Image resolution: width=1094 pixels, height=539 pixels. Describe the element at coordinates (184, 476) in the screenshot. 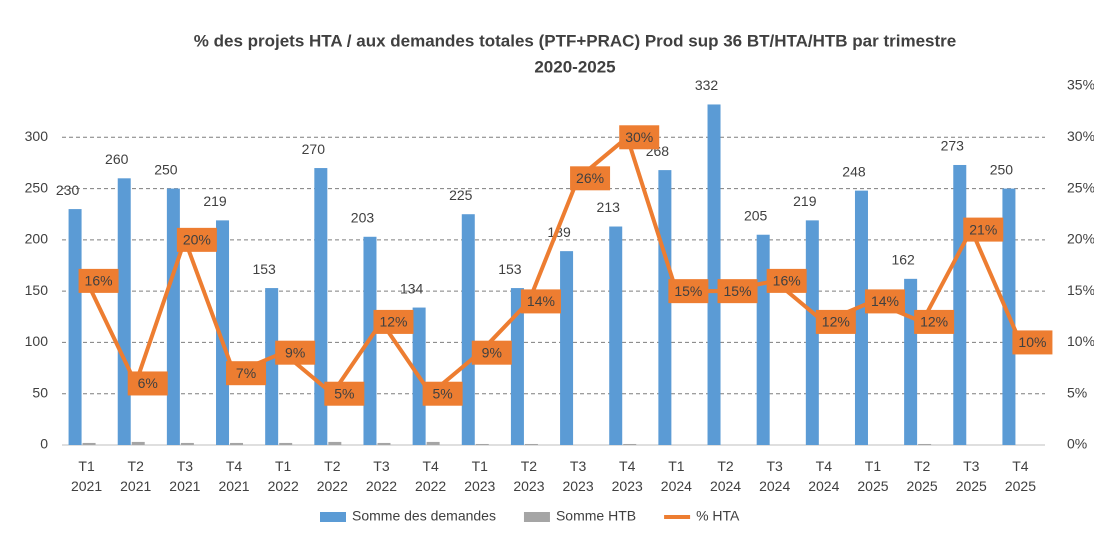

I see `x-tick-label: T3 2021` at that location.